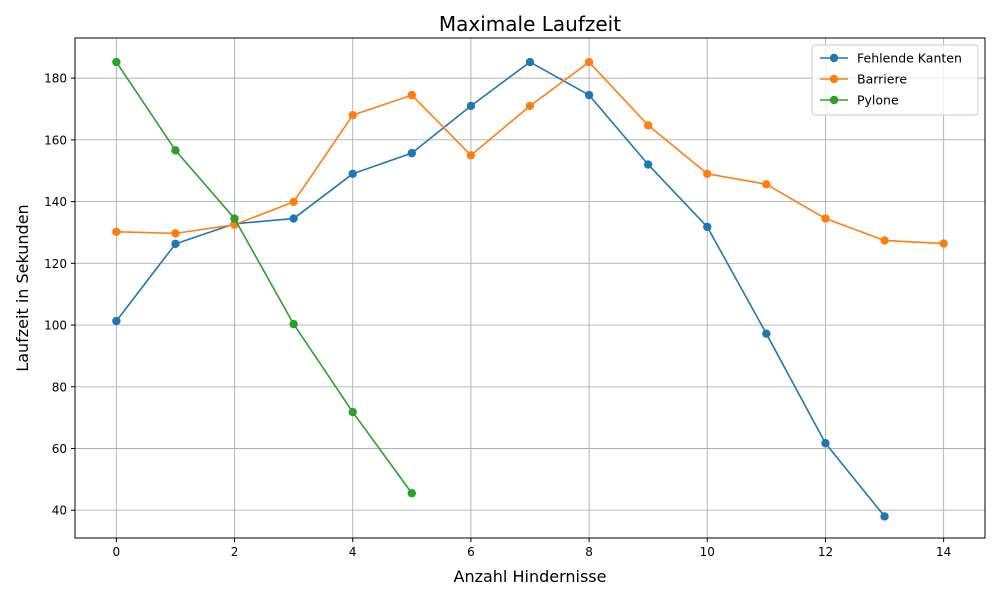 The image size is (1000, 600). What do you see at coordinates (22, 287) in the screenshot?
I see `y-axis-label: Laufzeit in Sekunden` at bounding box center [22, 287].